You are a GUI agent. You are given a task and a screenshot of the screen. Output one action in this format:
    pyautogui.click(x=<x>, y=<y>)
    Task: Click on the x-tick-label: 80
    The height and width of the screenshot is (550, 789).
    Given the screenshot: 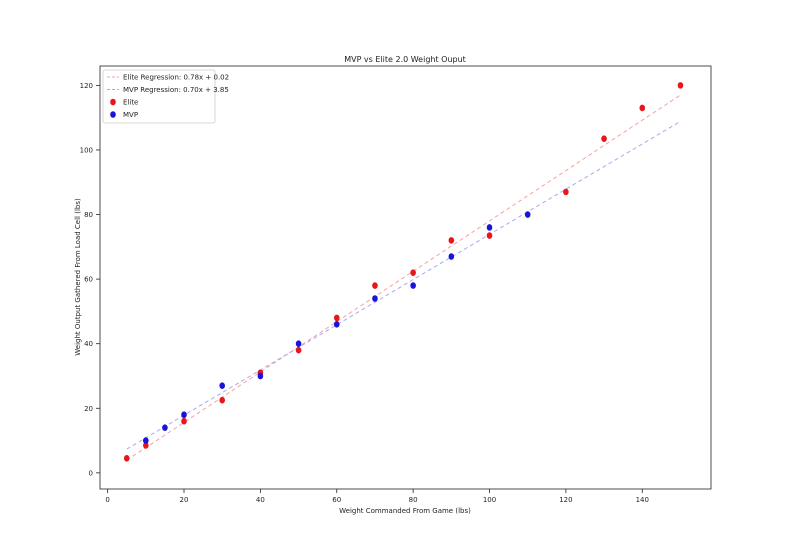 What is the action you would take?
    pyautogui.click(x=413, y=500)
    